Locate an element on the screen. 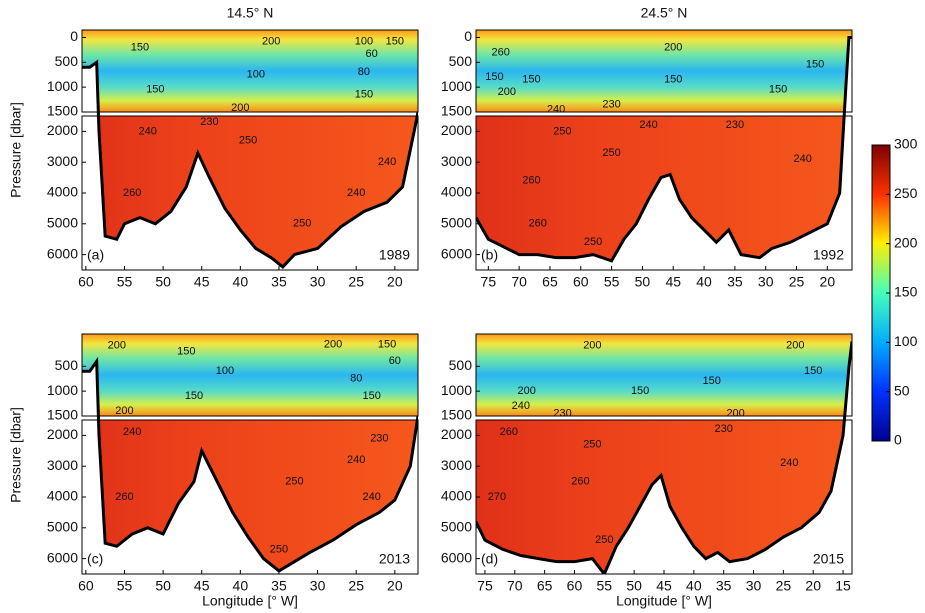 This screenshot has height=613, width=925. y-tick-label: 4000 is located at coordinates (62, 192).